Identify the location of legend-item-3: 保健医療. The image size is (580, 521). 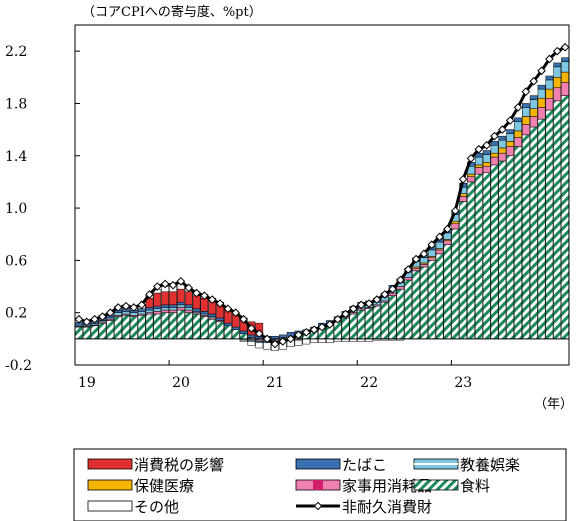
(140, 486).